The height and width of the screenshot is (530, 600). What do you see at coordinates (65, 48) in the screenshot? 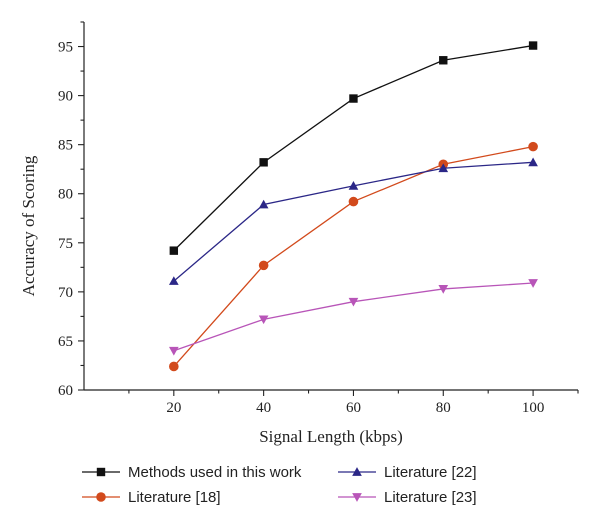
I see `y-tick-label: 95` at bounding box center [65, 48].